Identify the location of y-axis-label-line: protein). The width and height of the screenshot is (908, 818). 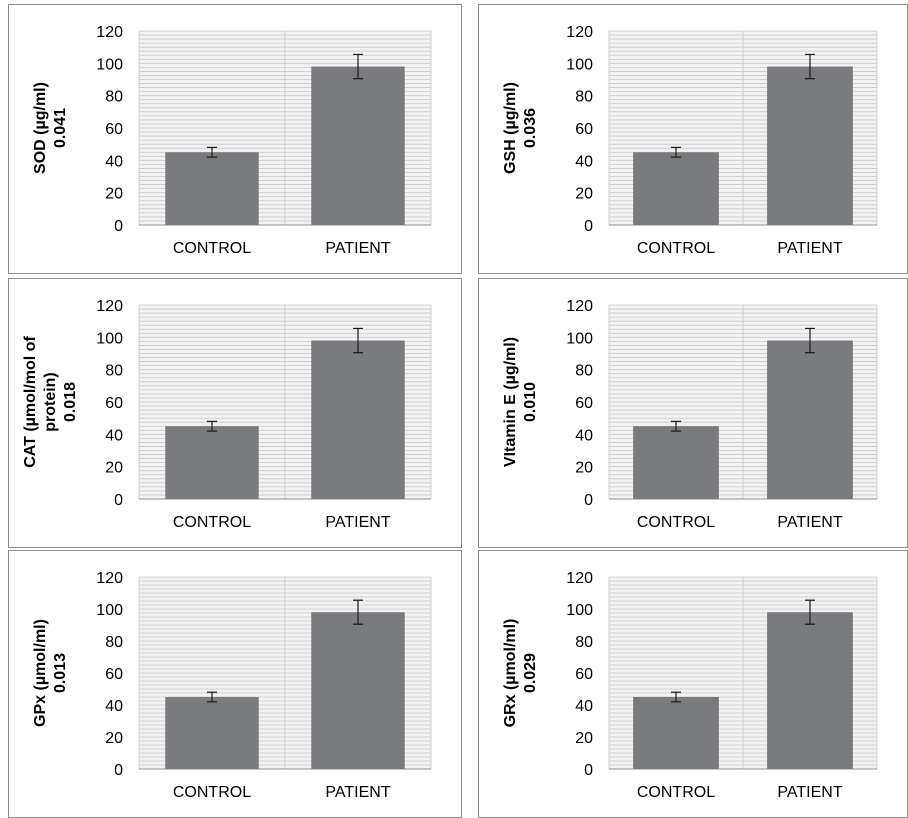
(50, 402).